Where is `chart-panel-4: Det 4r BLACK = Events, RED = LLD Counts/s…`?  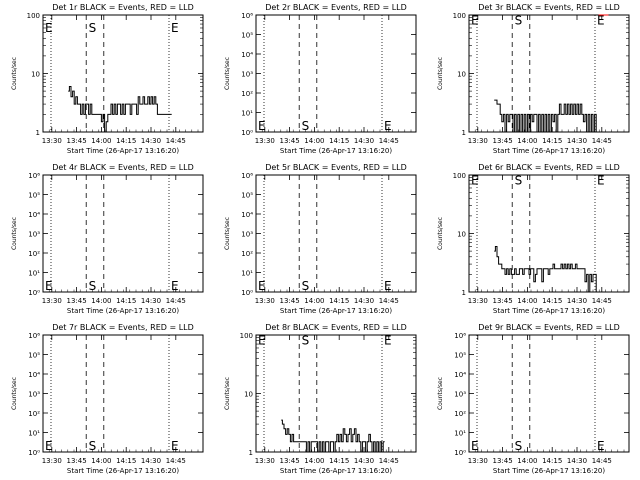
chart-panel-4: Det 4r BLACK = Events, RED = LLD Counts/s… is located at coordinates (107, 239).